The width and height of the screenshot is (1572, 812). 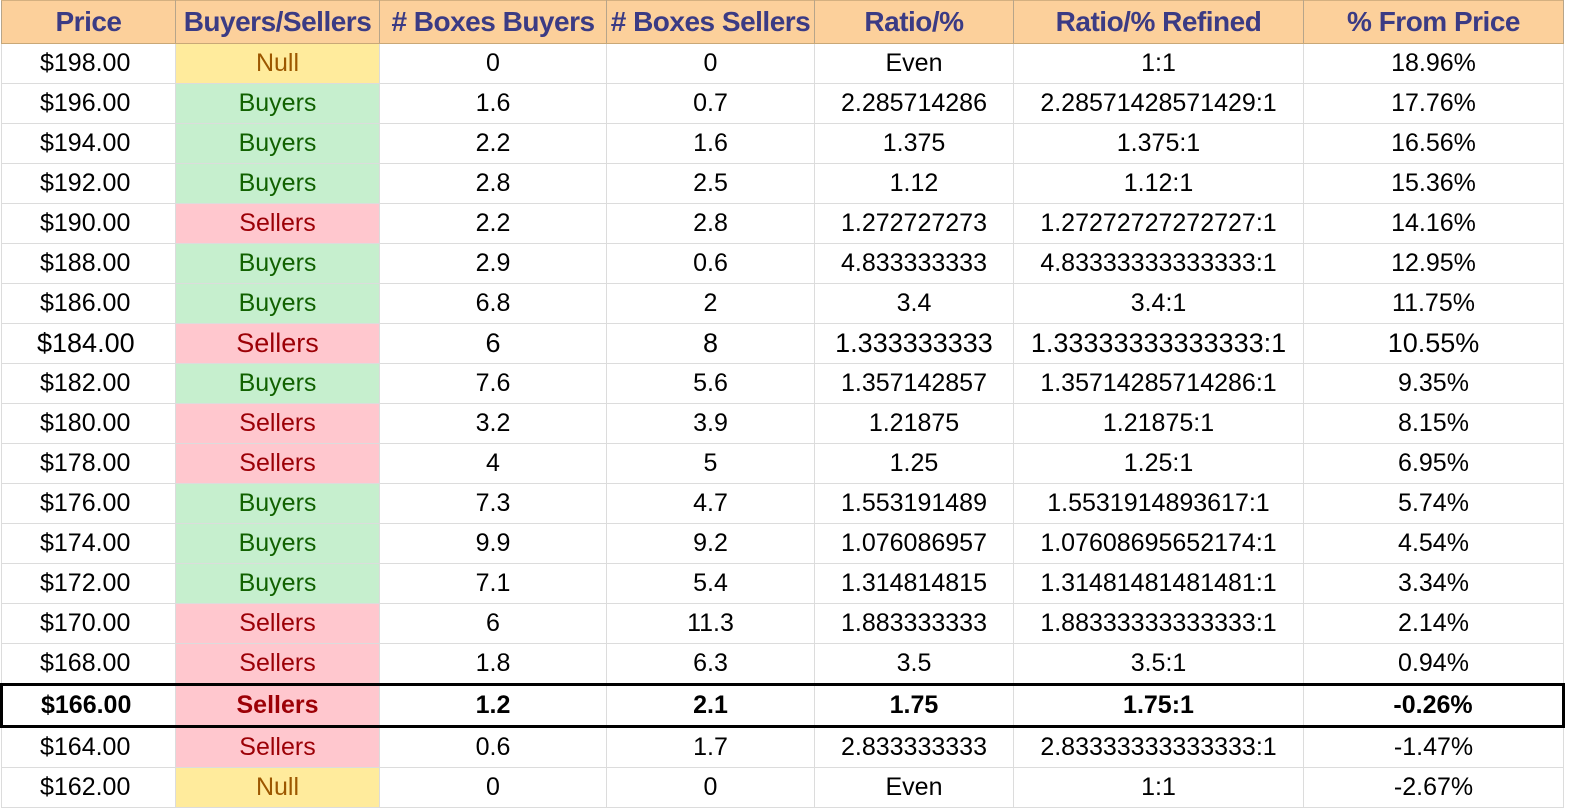 I want to click on boxes-sellers-cell: 2.5, so click(x=710, y=183).